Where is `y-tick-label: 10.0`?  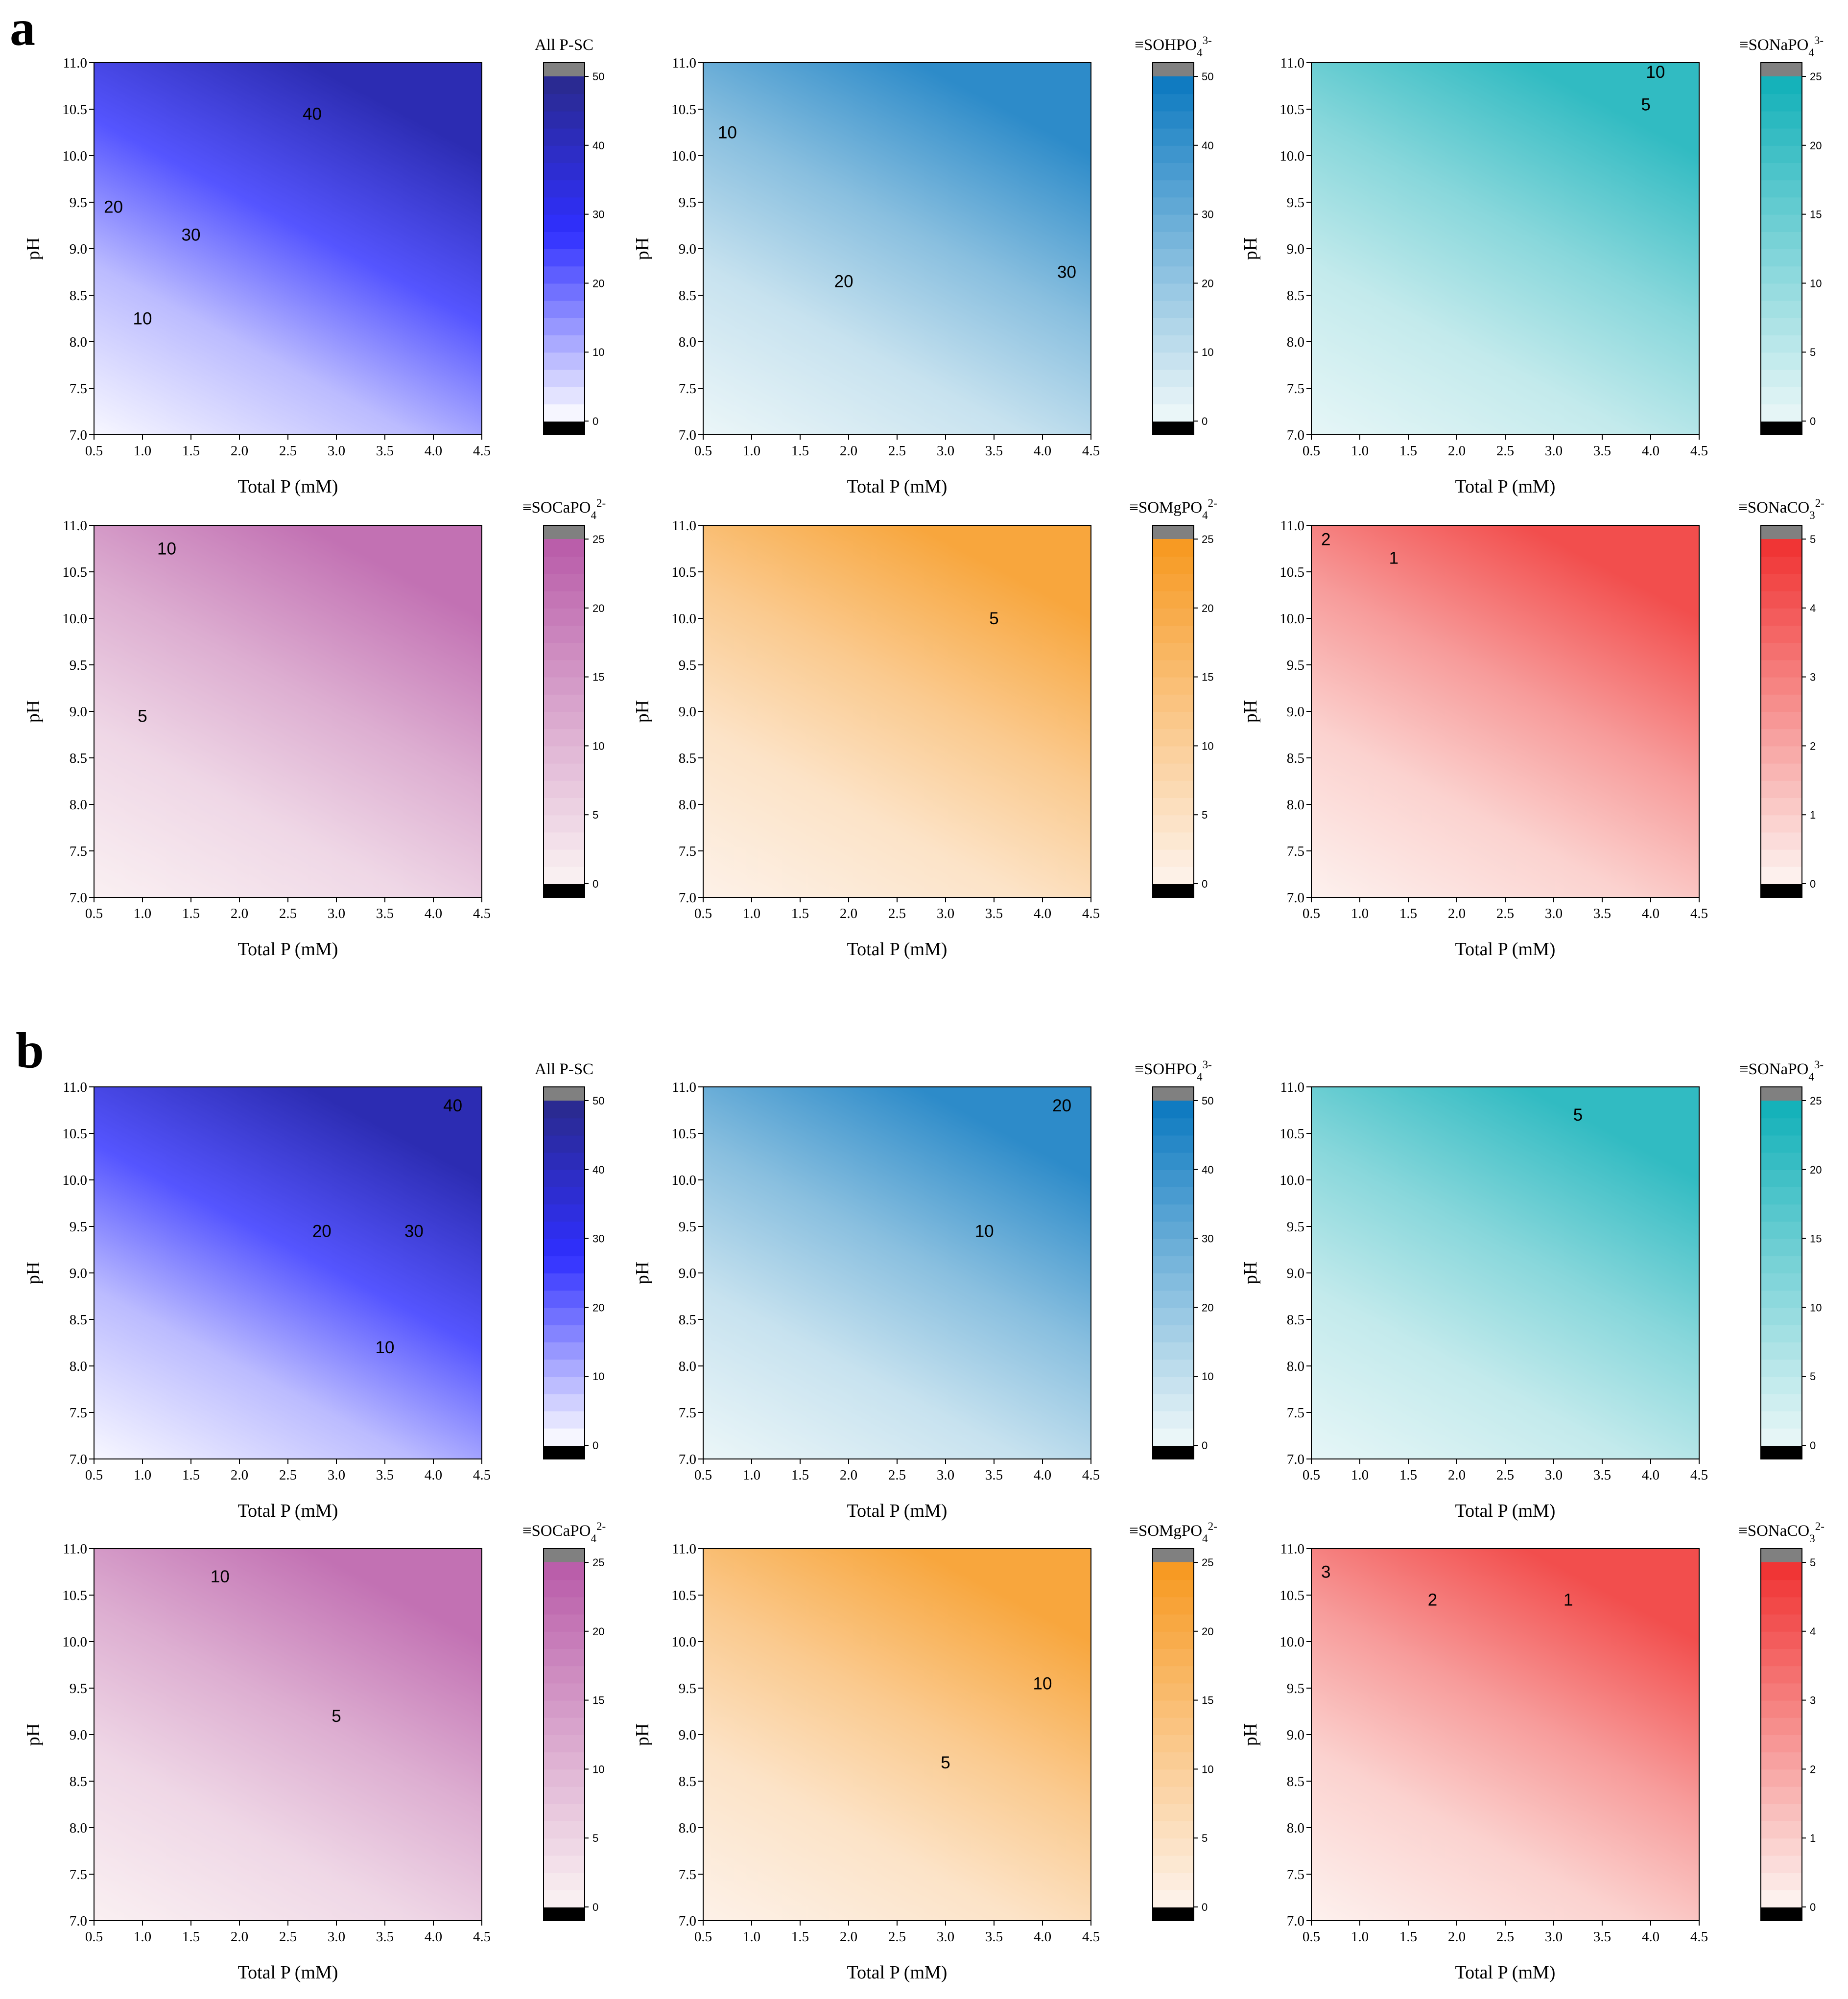 y-tick-label: 10.0 is located at coordinates (683, 156).